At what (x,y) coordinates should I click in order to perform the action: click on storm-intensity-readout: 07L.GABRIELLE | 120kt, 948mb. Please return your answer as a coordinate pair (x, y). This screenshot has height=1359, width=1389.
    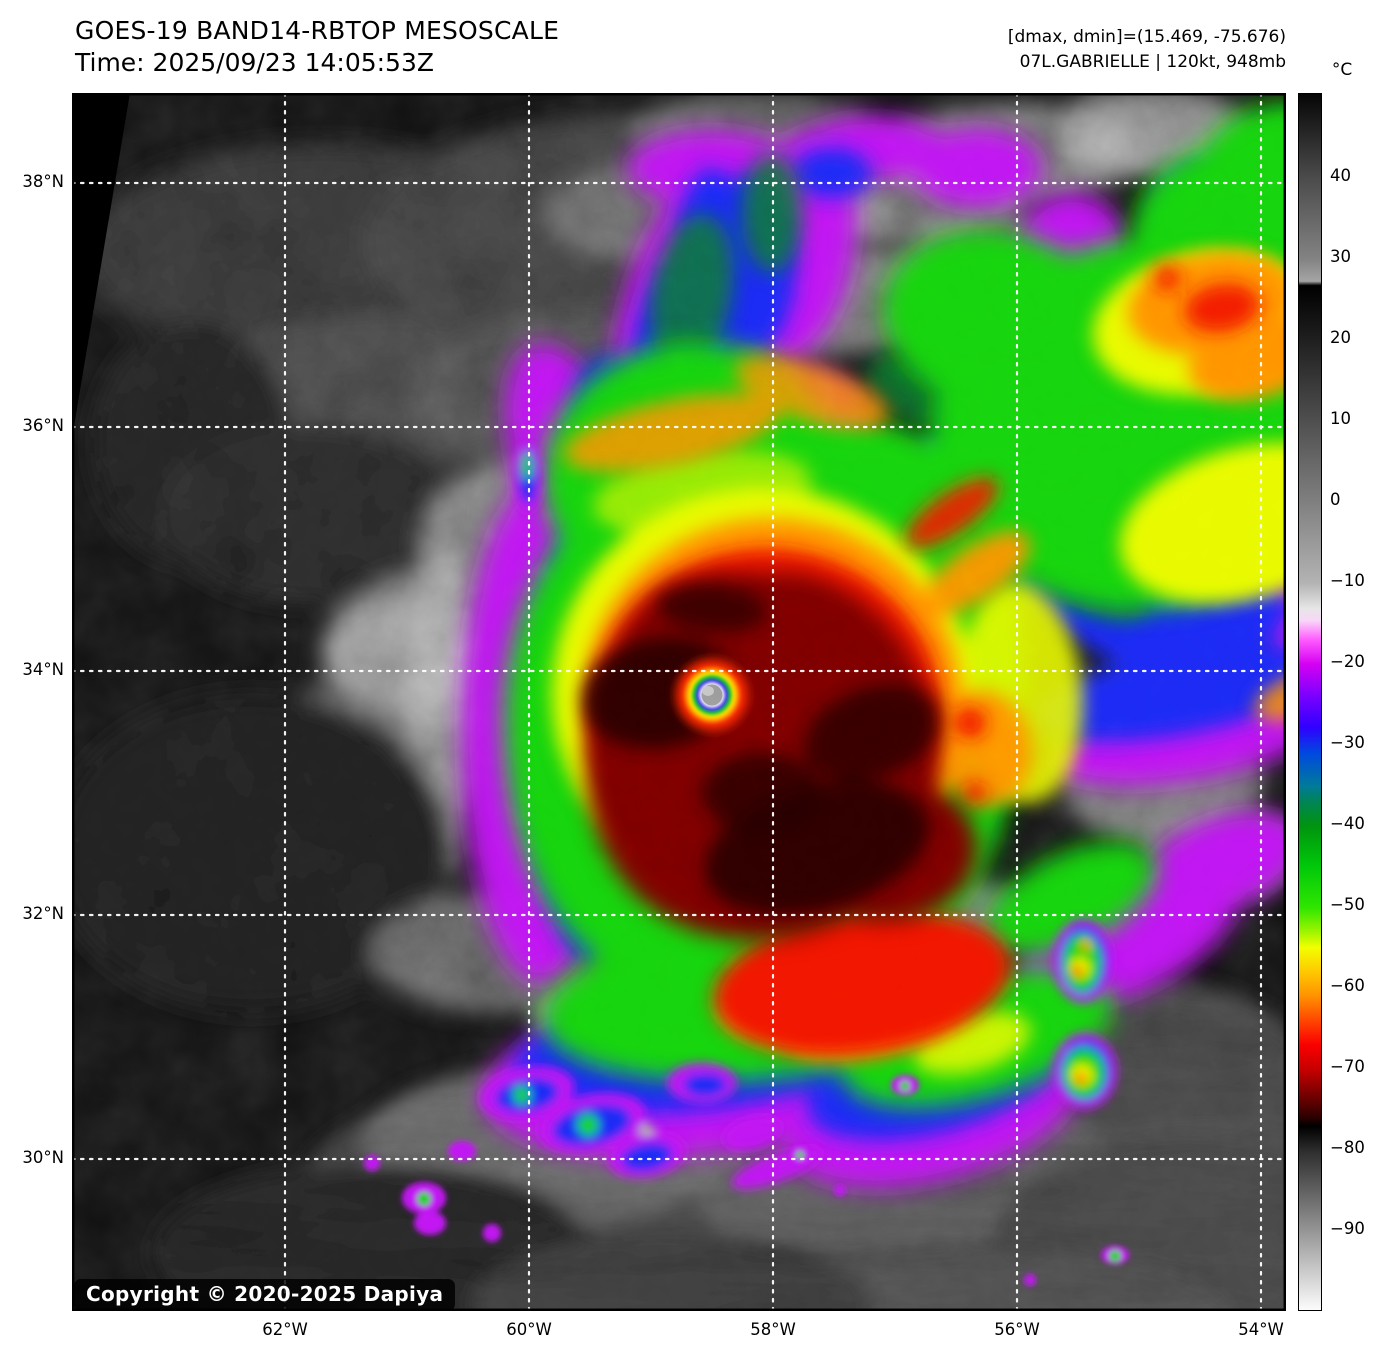
    Looking at the image, I should click on (1152, 62).